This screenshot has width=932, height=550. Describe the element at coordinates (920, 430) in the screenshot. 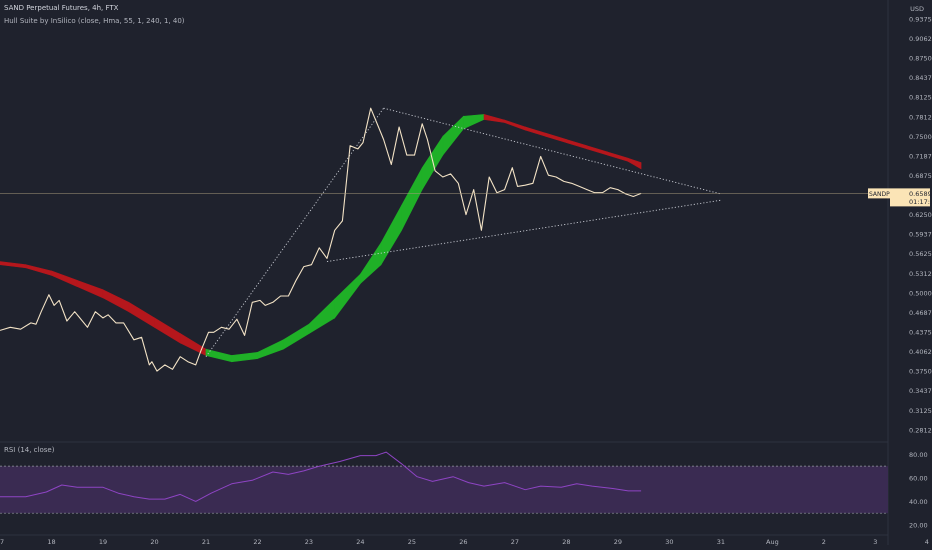

I see `y-tick-label: 0.28125` at that location.